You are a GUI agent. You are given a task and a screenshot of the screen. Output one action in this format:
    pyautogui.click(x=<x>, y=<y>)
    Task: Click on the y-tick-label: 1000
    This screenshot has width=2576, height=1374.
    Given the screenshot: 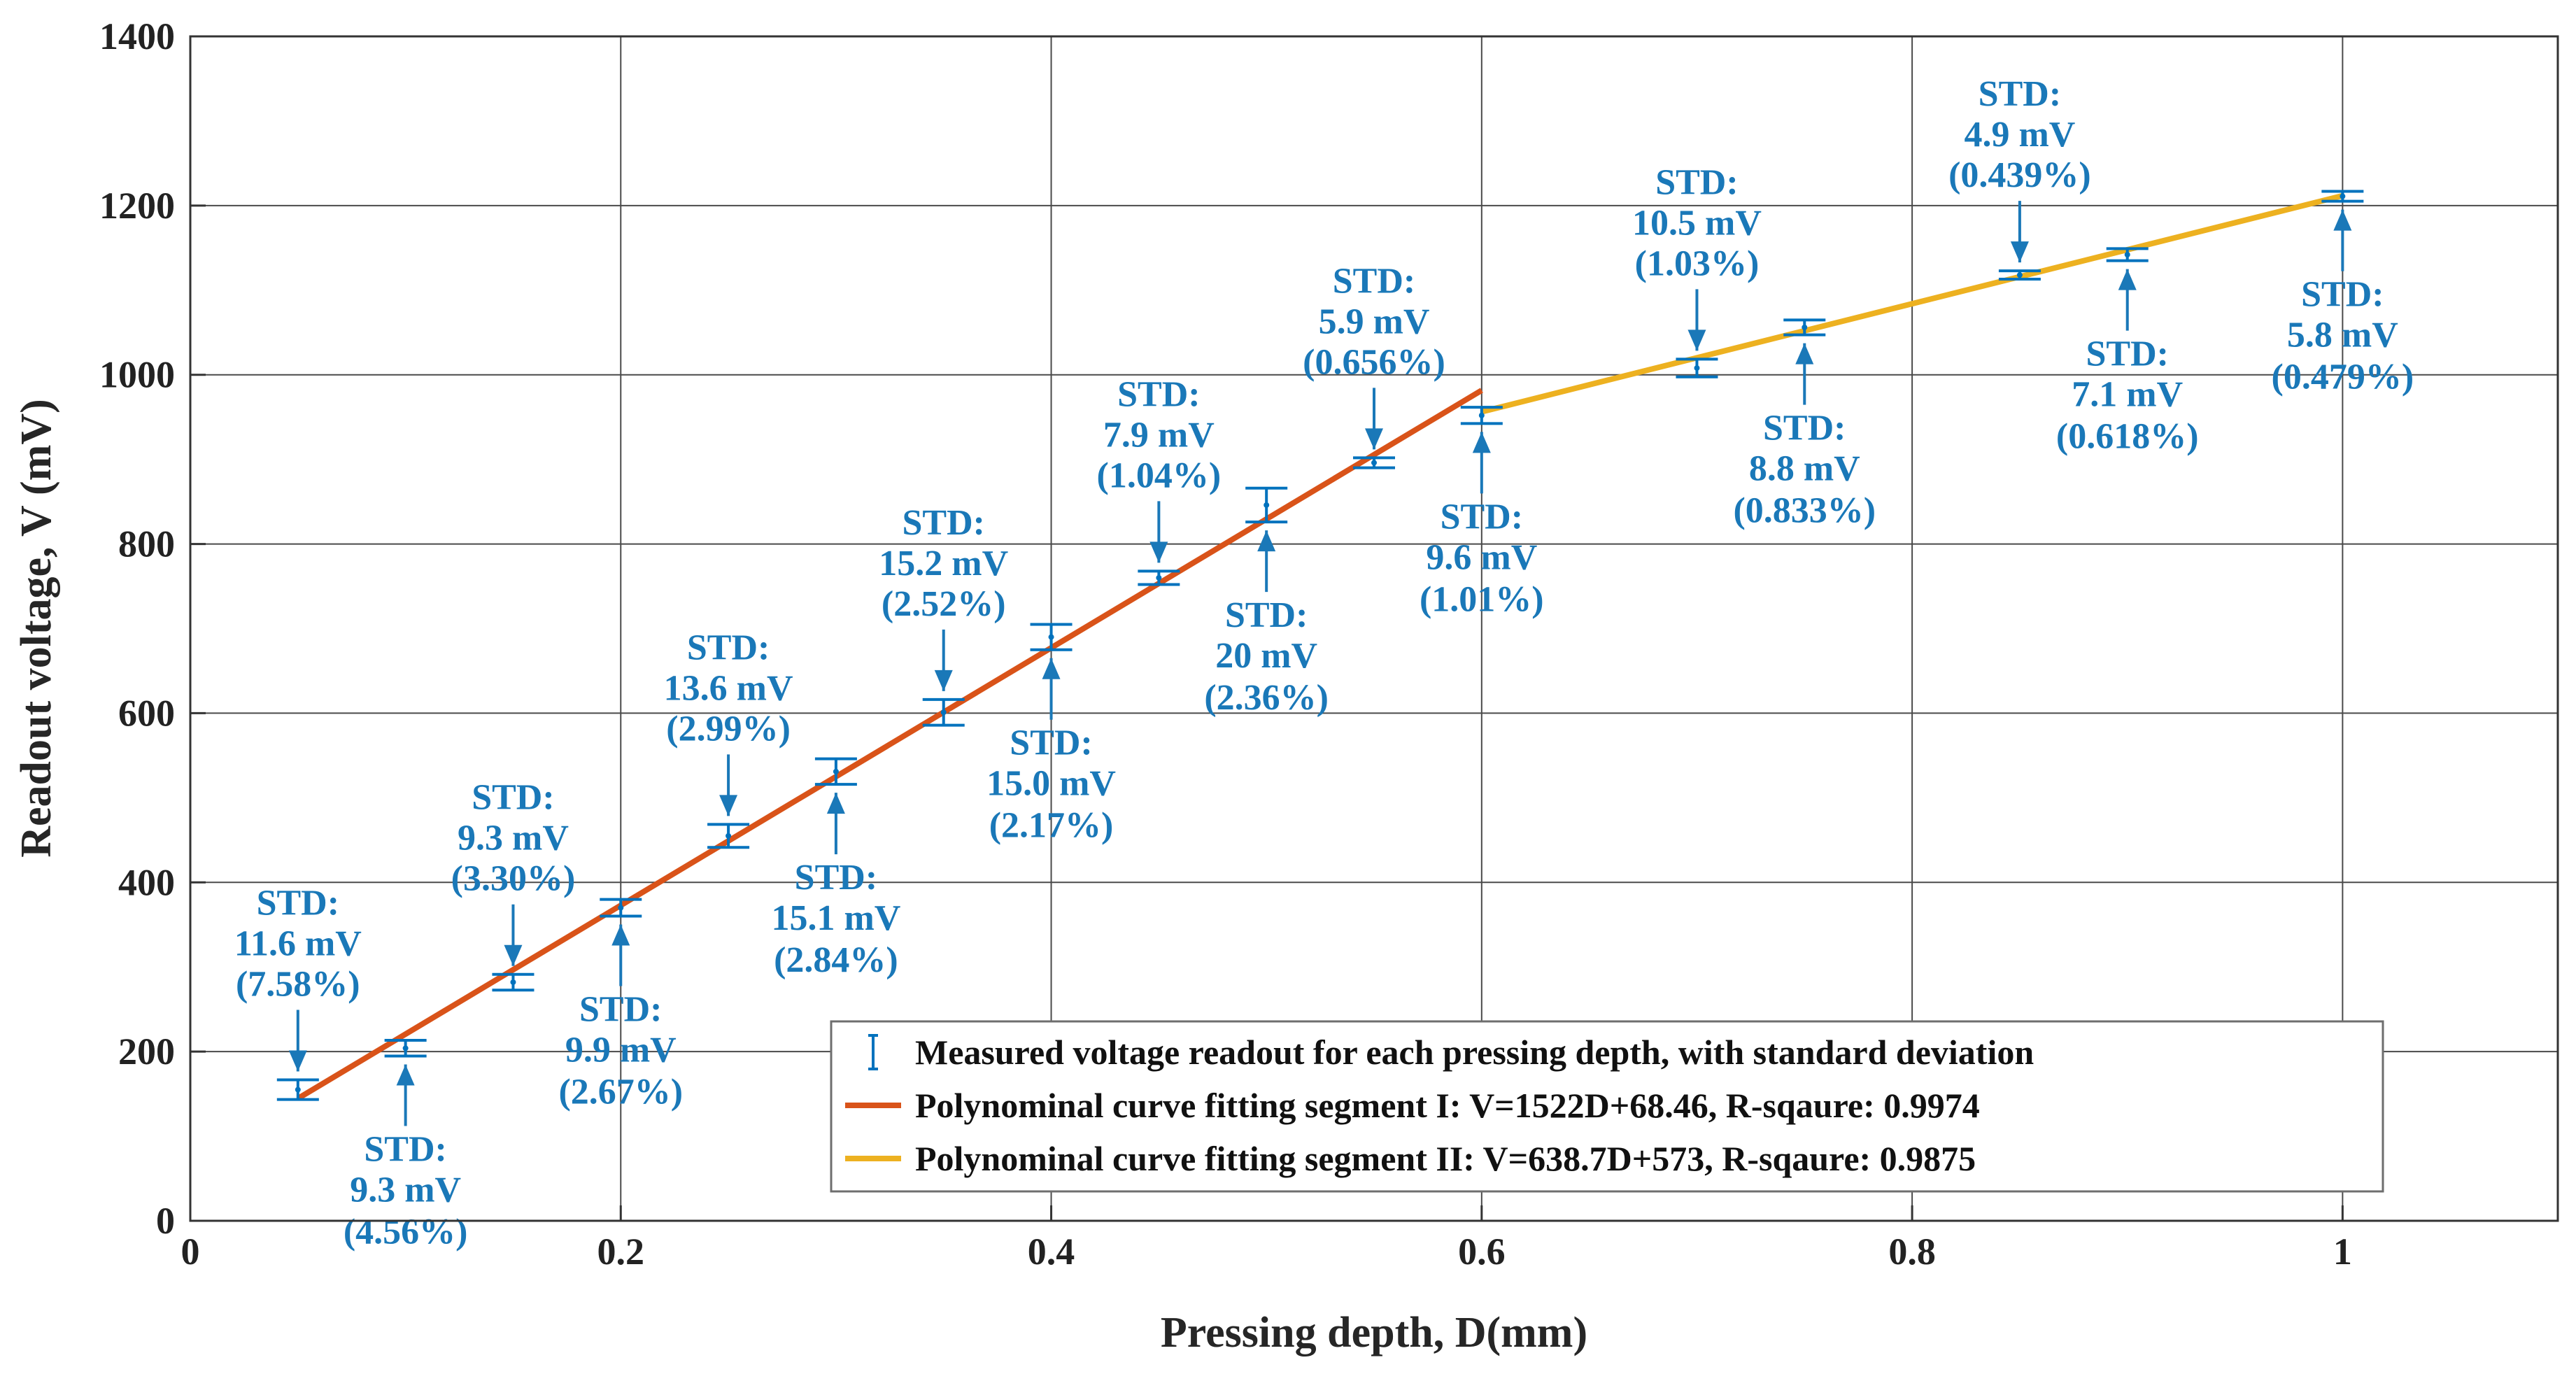 What is the action you would take?
    pyautogui.click(x=137, y=375)
    